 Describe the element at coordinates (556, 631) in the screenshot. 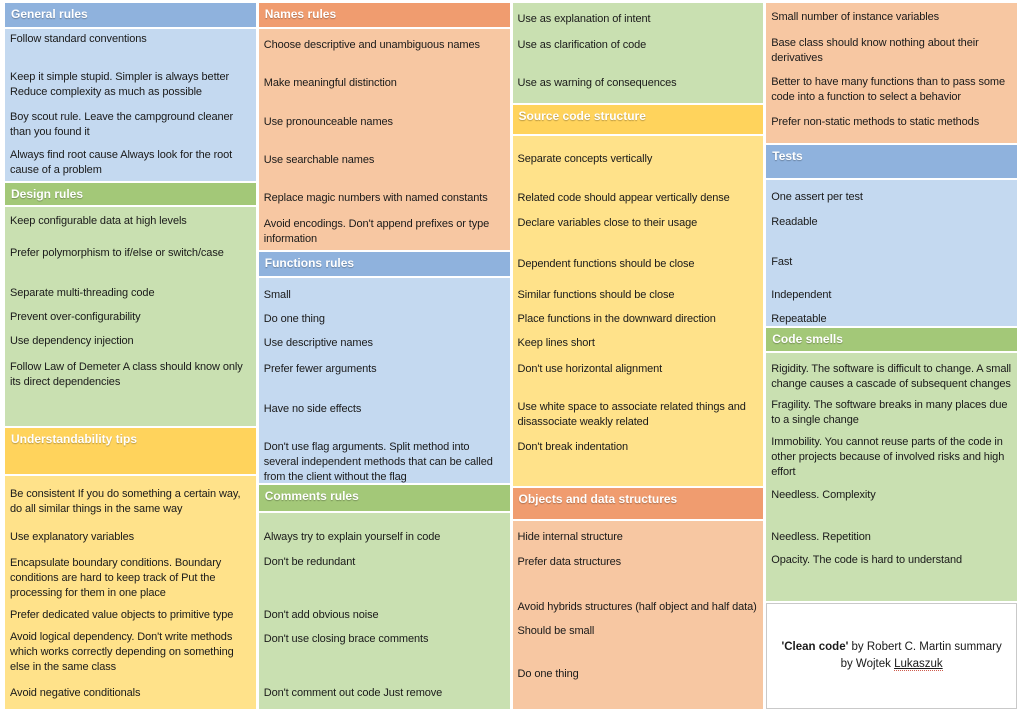

I see `rule-item: Should be small` at that location.